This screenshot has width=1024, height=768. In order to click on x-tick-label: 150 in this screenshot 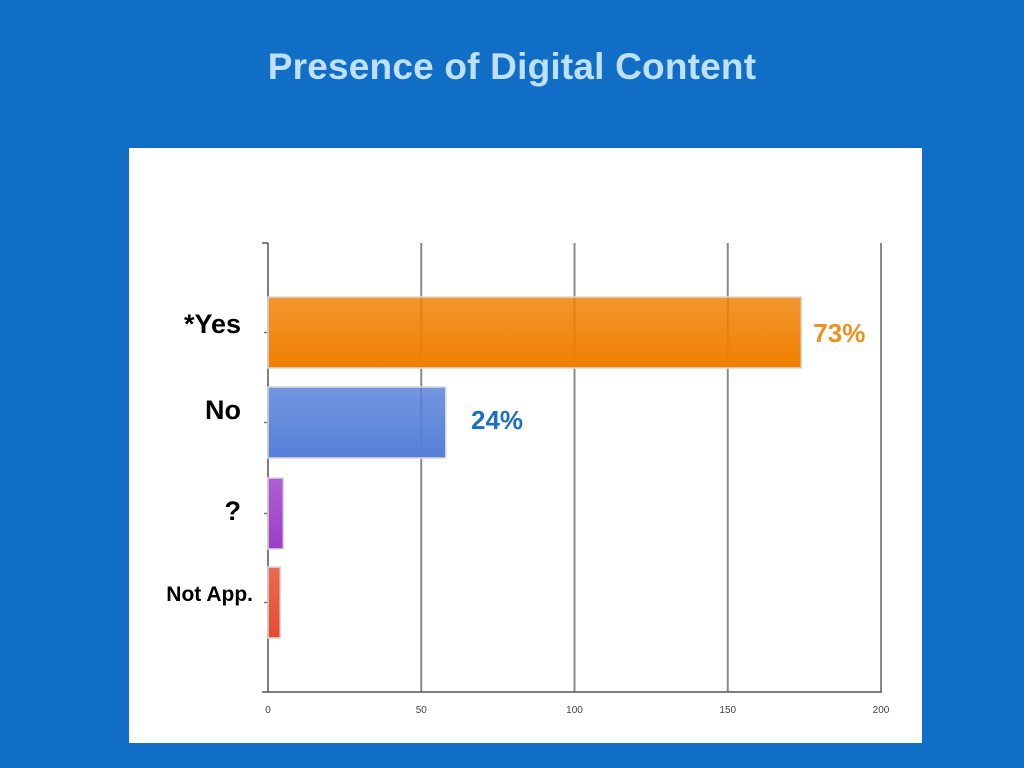, I will do `click(727, 710)`.